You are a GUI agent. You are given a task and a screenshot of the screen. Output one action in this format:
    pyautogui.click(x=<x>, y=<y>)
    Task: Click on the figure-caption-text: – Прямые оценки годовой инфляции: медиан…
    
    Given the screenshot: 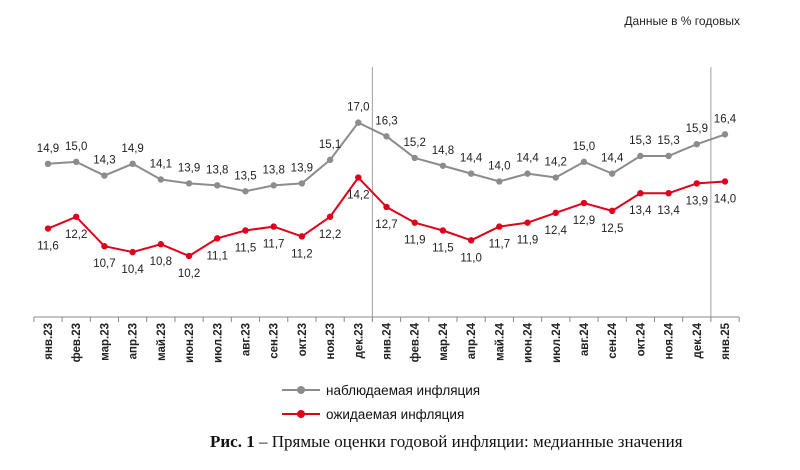 What is the action you would take?
    pyautogui.click(x=468, y=441)
    